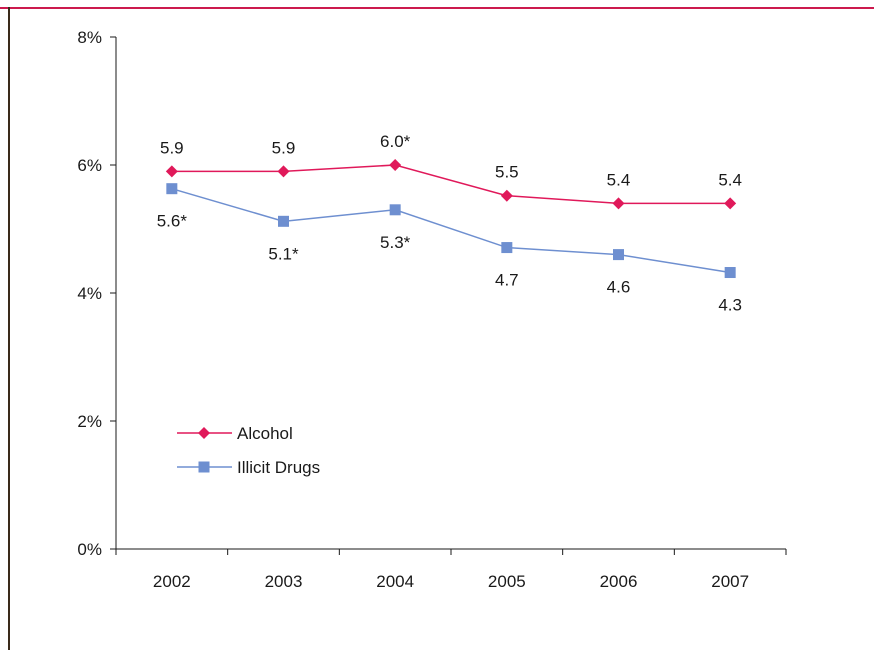 The height and width of the screenshot is (650, 874). Describe the element at coordinates (451, 230) in the screenshot. I see `illicit-drugs-series-line` at that location.